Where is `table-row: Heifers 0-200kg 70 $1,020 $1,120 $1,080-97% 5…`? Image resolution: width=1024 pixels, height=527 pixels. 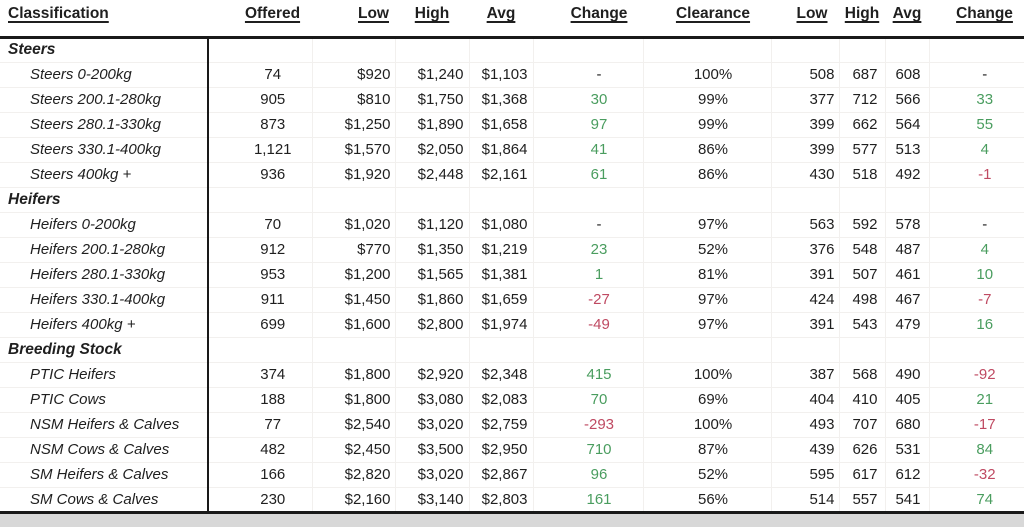
table-row: Heifers 0-200kg 70 $1,020 $1,120 $1,080-97% 5… is located at coordinates (512, 225).